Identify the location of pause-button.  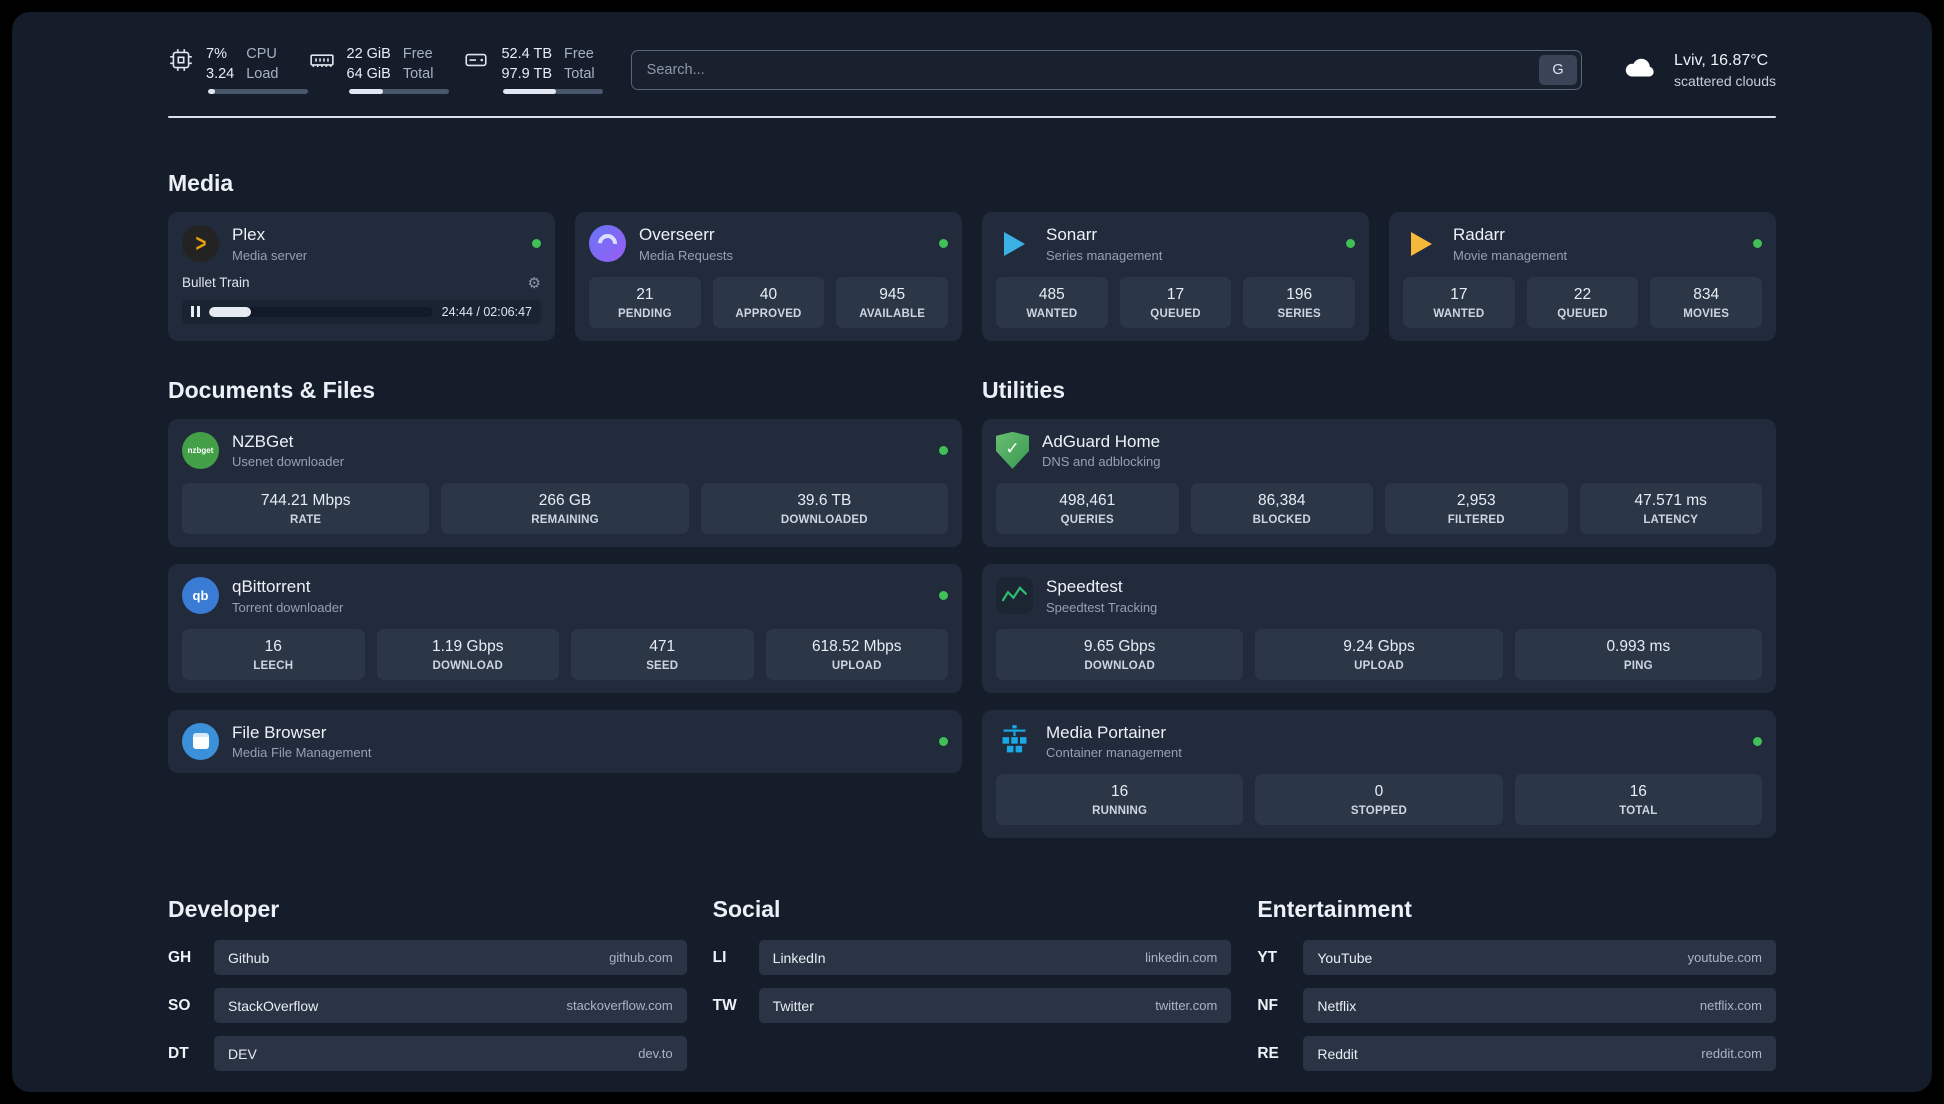
(195, 312).